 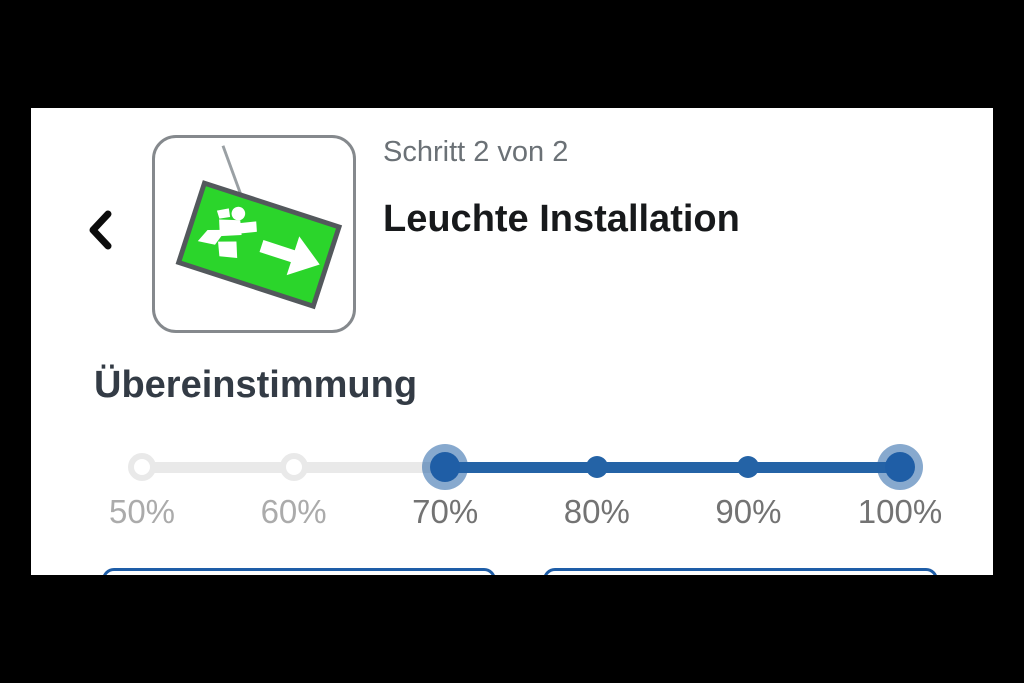 I want to click on back-button, so click(x=100, y=231).